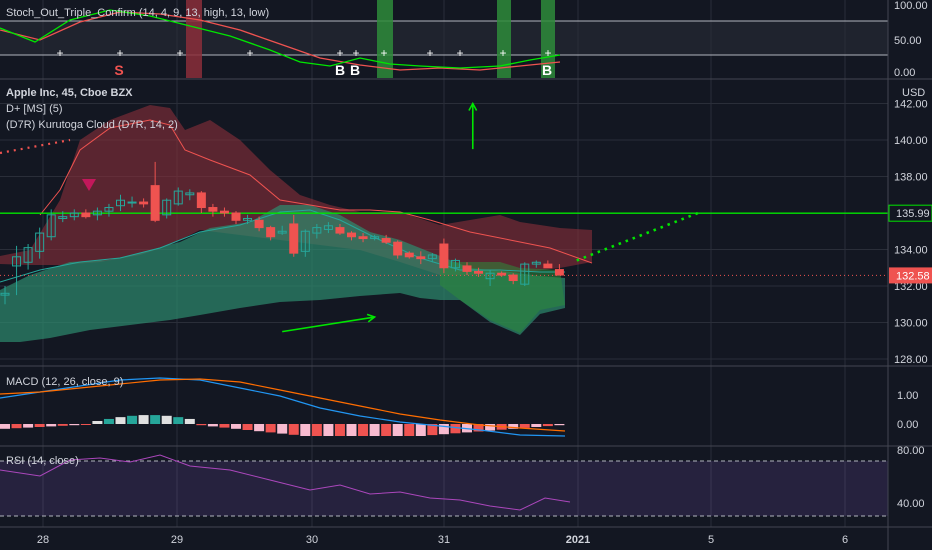 The height and width of the screenshot is (550, 932). What do you see at coordinates (911, 504) in the screenshot?
I see `rsi-tick-label: 40.00` at bounding box center [911, 504].